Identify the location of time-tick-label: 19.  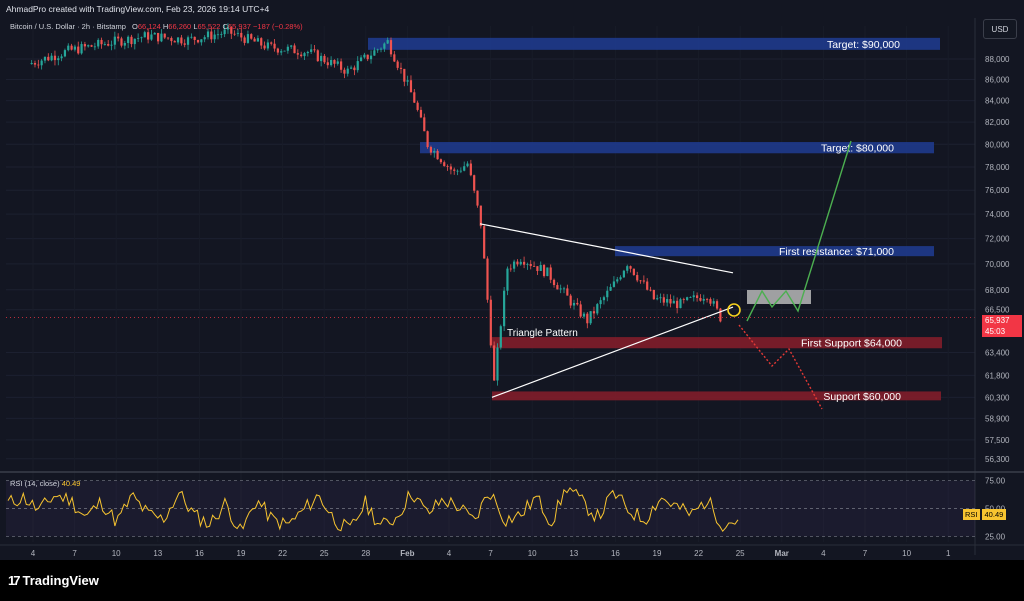
(657, 553).